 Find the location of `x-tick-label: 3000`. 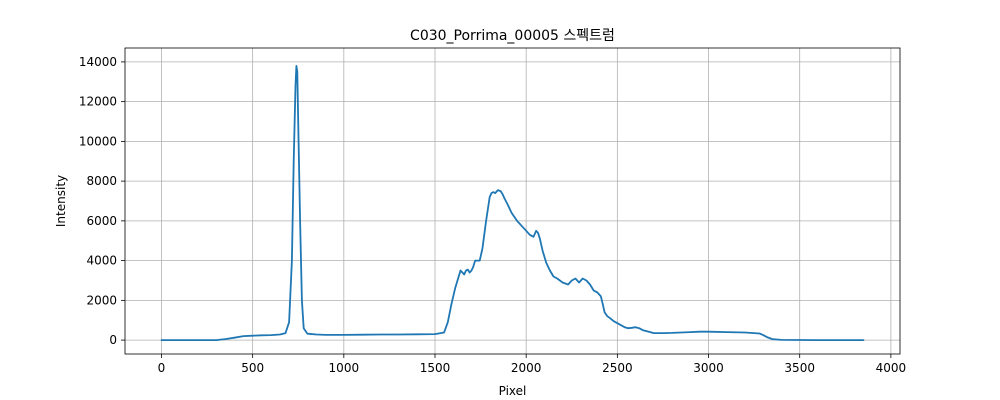

x-tick-label: 3000 is located at coordinates (708, 368).